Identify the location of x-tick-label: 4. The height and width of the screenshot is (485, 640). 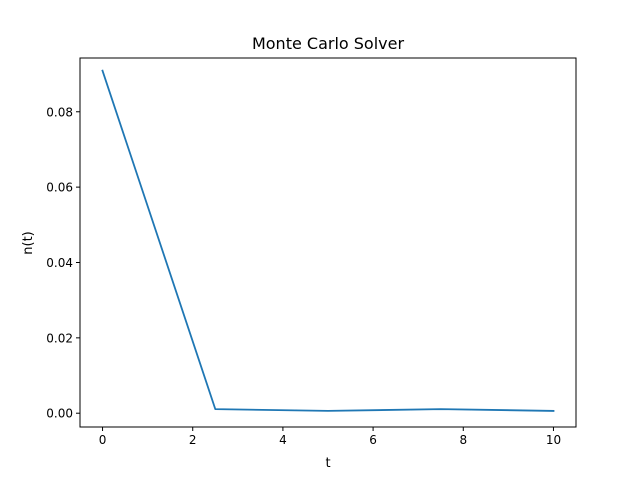
(283, 440).